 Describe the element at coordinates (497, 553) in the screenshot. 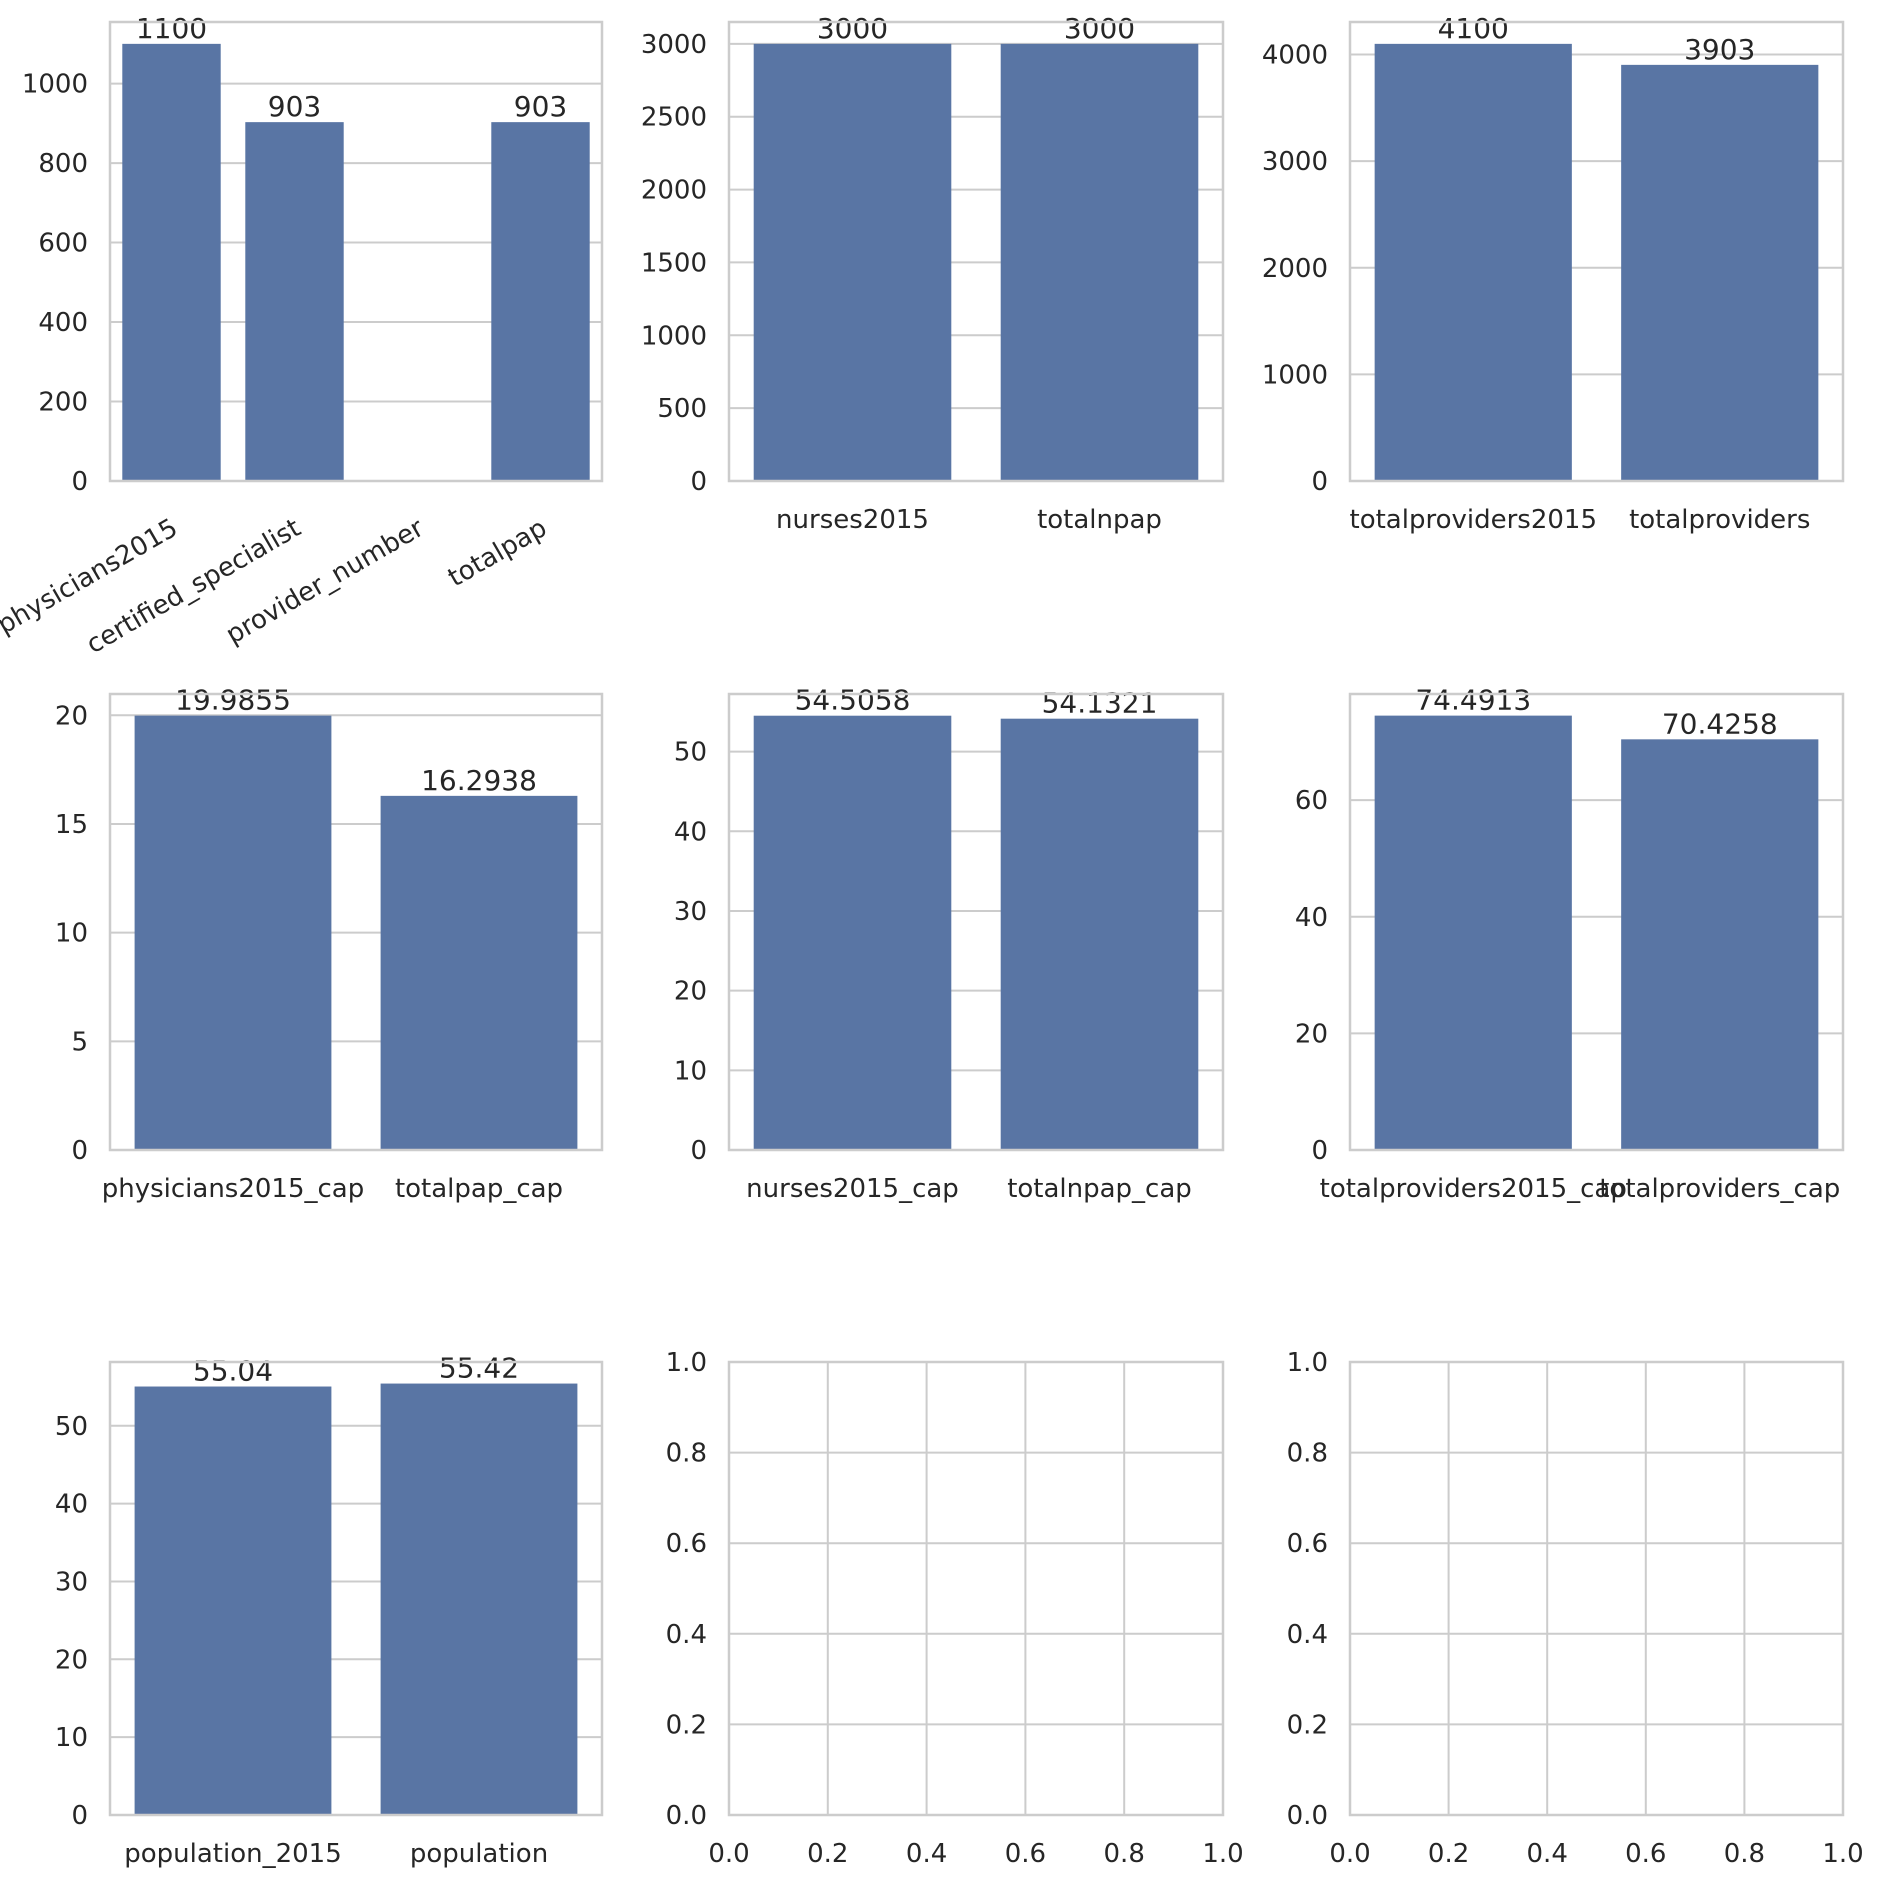

I see `x-tick-label: totalpap` at that location.